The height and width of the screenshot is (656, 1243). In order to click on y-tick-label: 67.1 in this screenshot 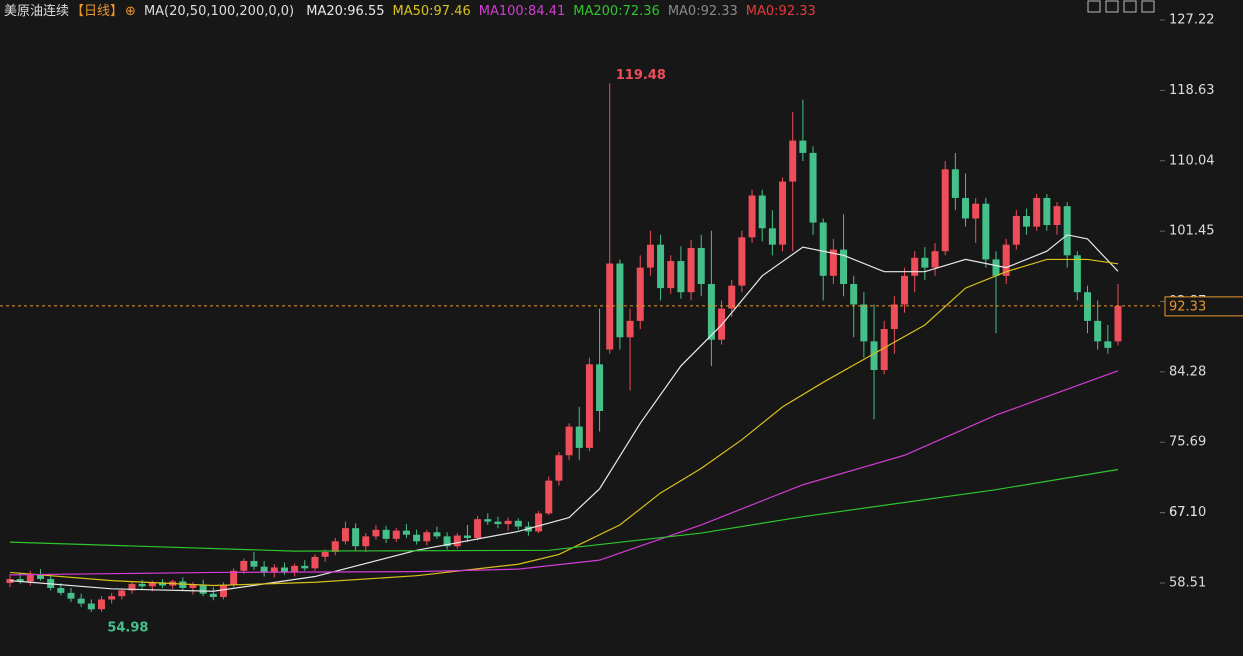, I will do `click(1183, 512)`.